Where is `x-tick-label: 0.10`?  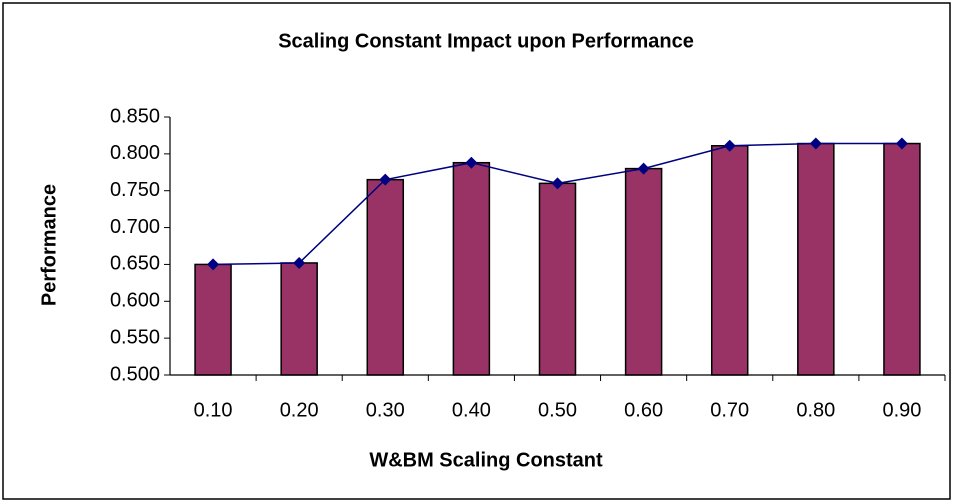
x-tick-label: 0.10 is located at coordinates (213, 410).